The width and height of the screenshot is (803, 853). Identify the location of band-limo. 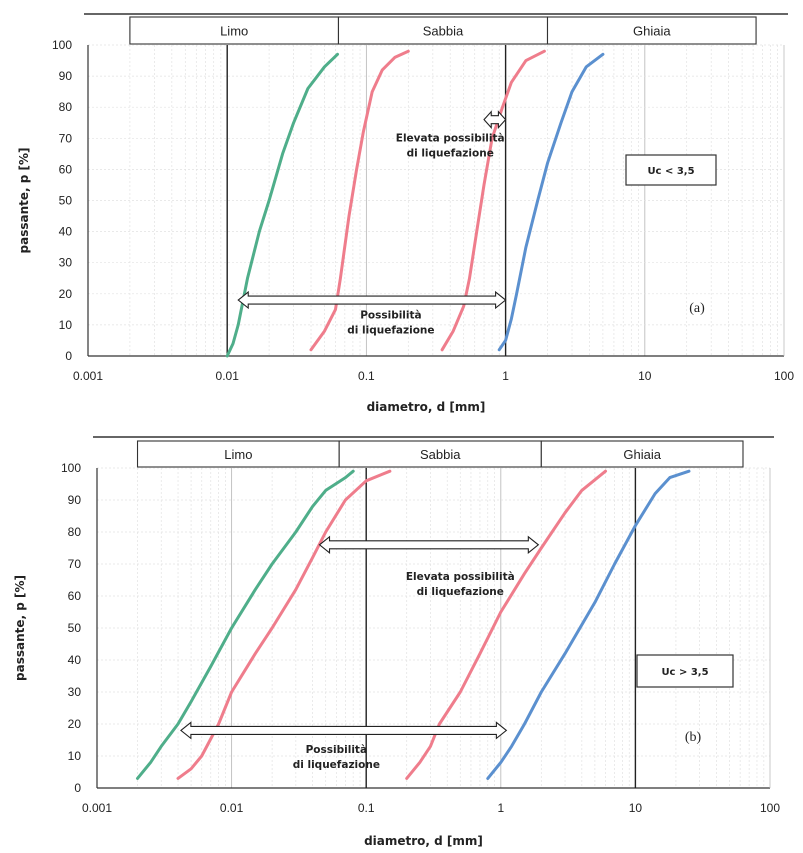
(238, 454).